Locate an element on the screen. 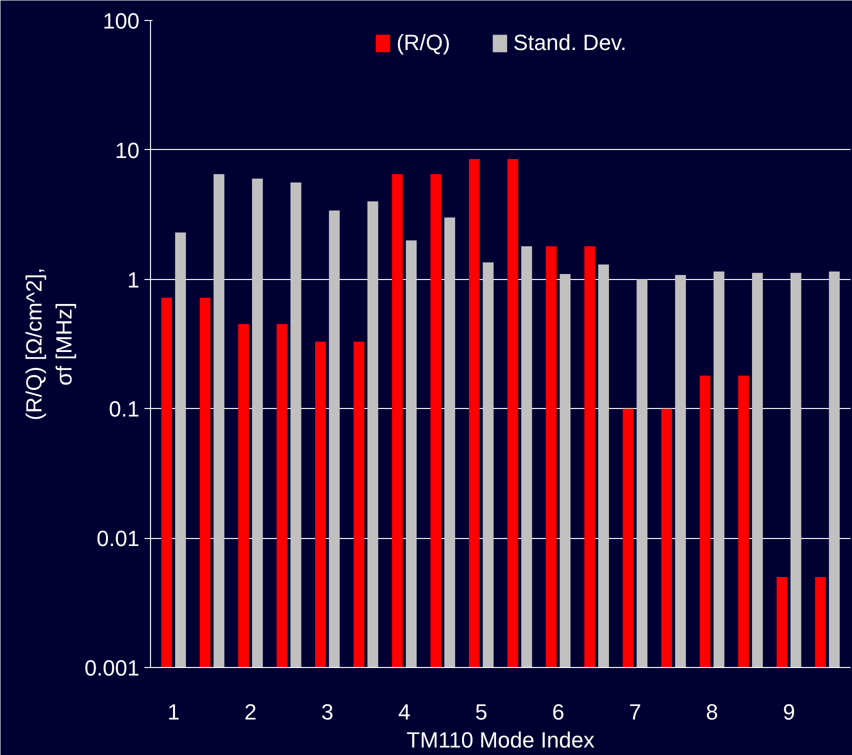 The width and height of the screenshot is (852, 755). legend-label: Stand. Dev. is located at coordinates (570, 43).